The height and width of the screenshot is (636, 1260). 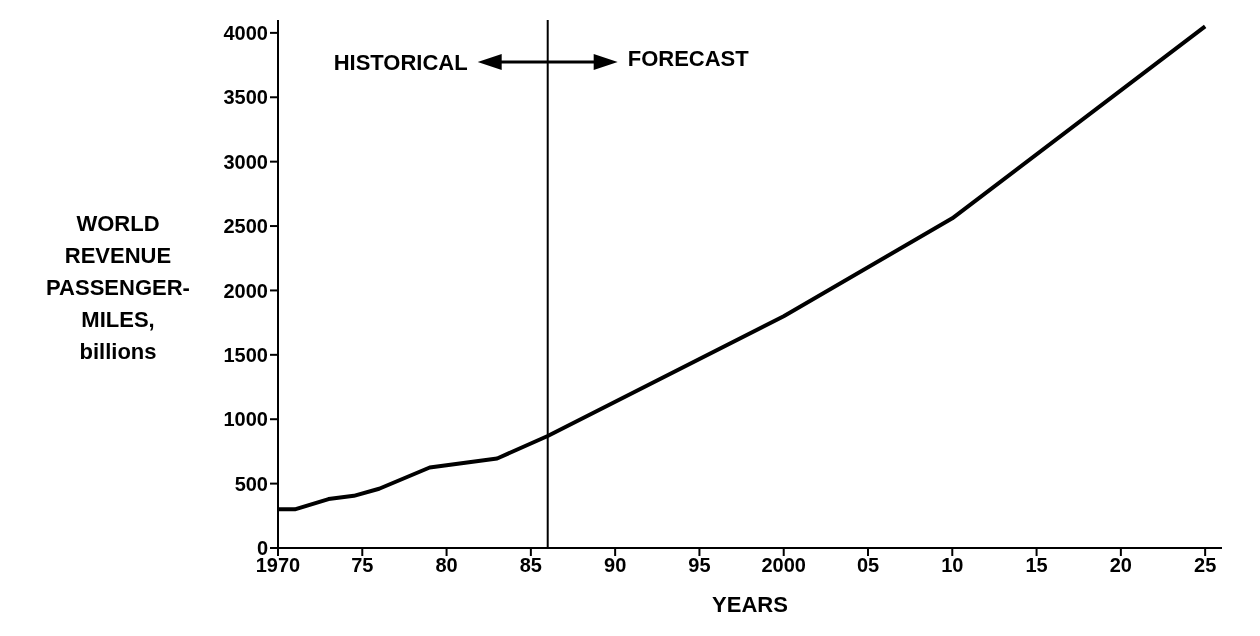 I want to click on x-tick-label: 75, so click(x=362, y=565).